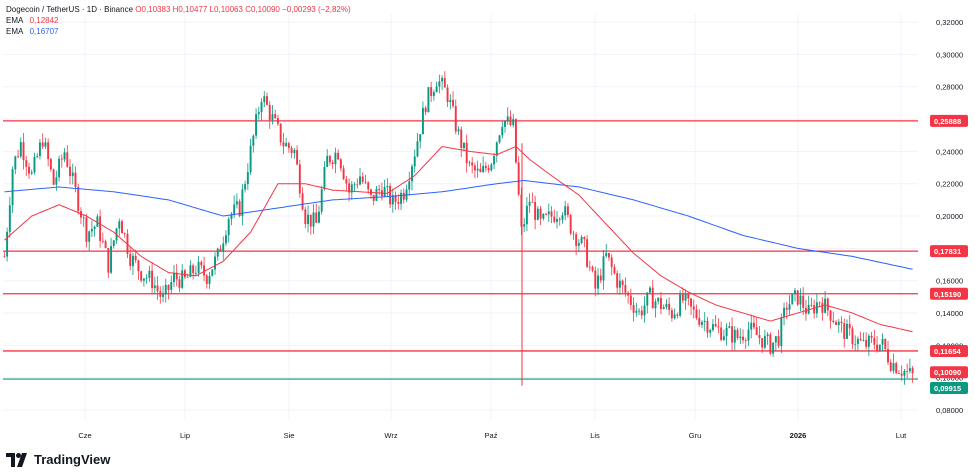 This screenshot has height=473, width=975. What do you see at coordinates (153, 9) in the screenshot?
I see `open-value: O0,10383` at bounding box center [153, 9].